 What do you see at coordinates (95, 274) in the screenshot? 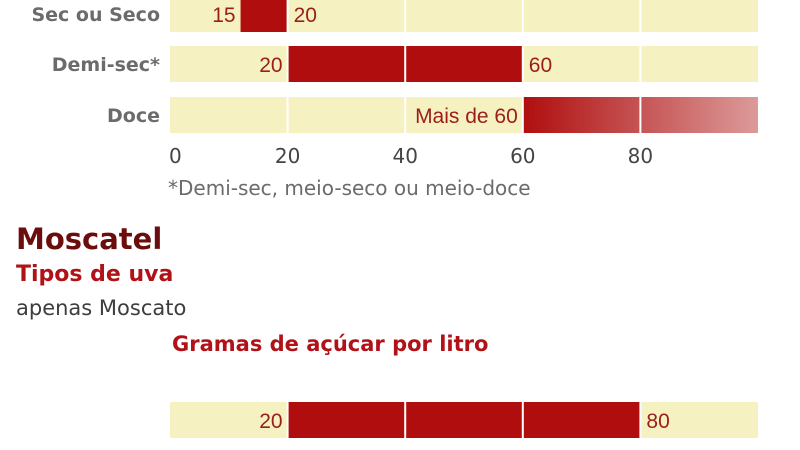
I see `grape-types-heading: Tipos de uva` at bounding box center [95, 274].